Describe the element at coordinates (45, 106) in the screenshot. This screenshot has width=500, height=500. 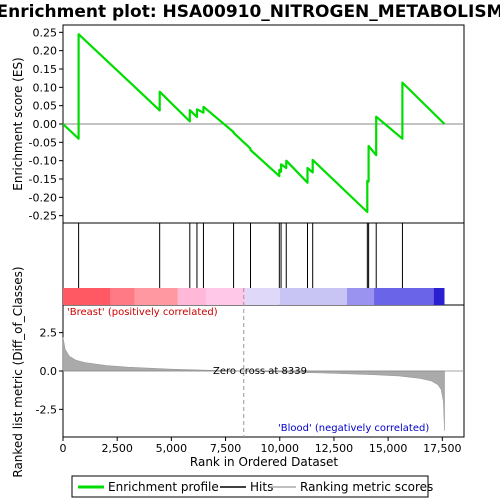
I see `es-y-tick-label: 0.05` at that location.